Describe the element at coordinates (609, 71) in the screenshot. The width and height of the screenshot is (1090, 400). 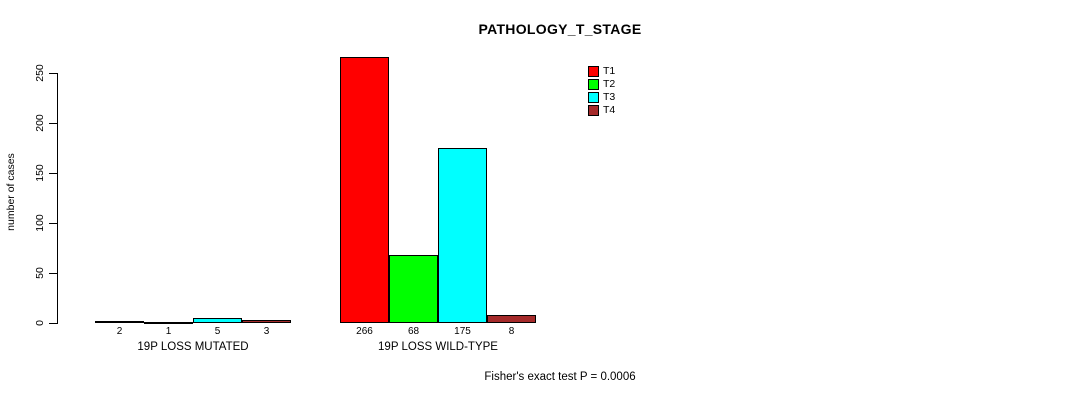
I see `legend-label: T1` at that location.